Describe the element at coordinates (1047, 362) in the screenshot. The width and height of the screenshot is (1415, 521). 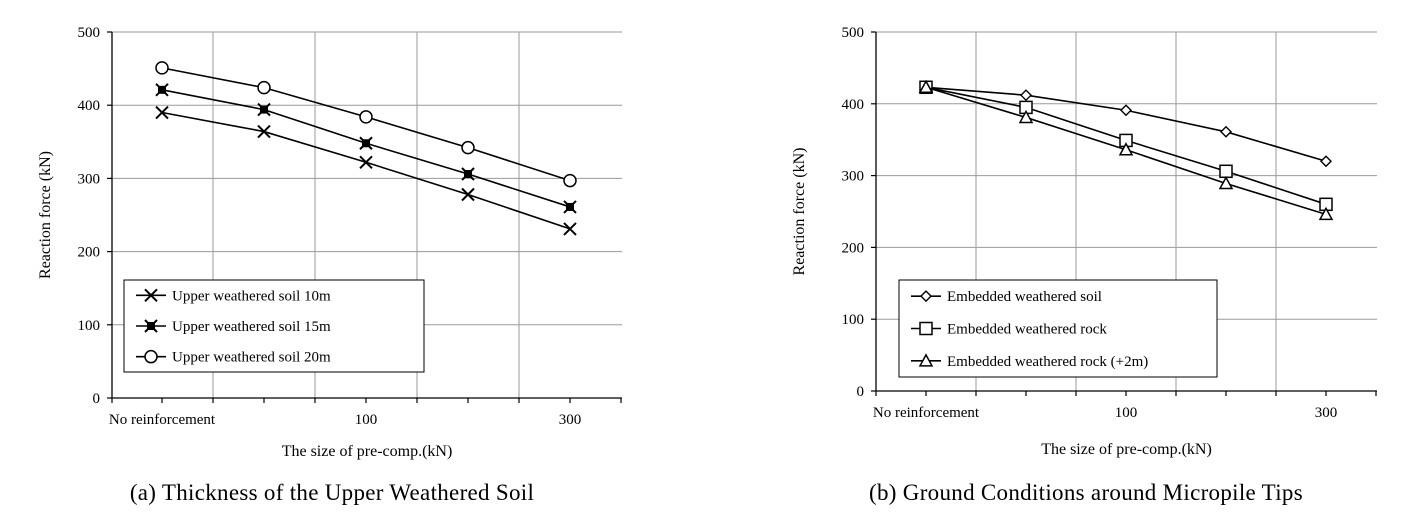
I see `legend-label: Embedded weathered rock (+2m)` at that location.